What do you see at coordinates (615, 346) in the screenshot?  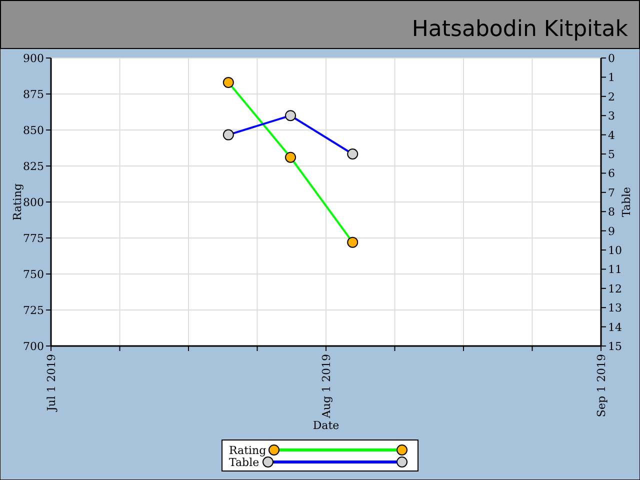 I see `y2-tick-label: 15` at bounding box center [615, 346].